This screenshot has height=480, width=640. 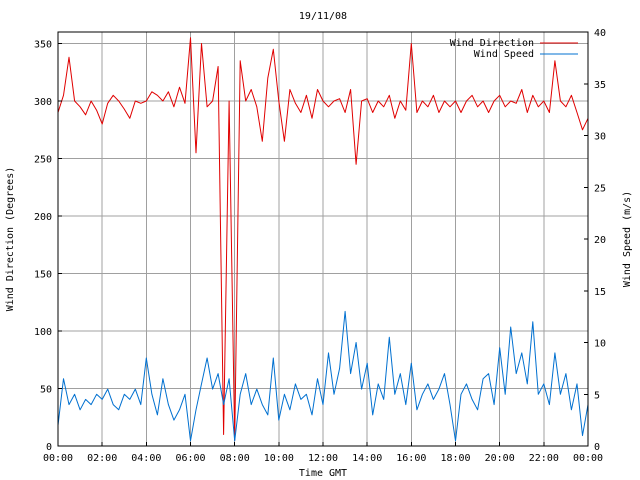 I want to click on x-tick-label: 14:00, so click(x=367, y=458).